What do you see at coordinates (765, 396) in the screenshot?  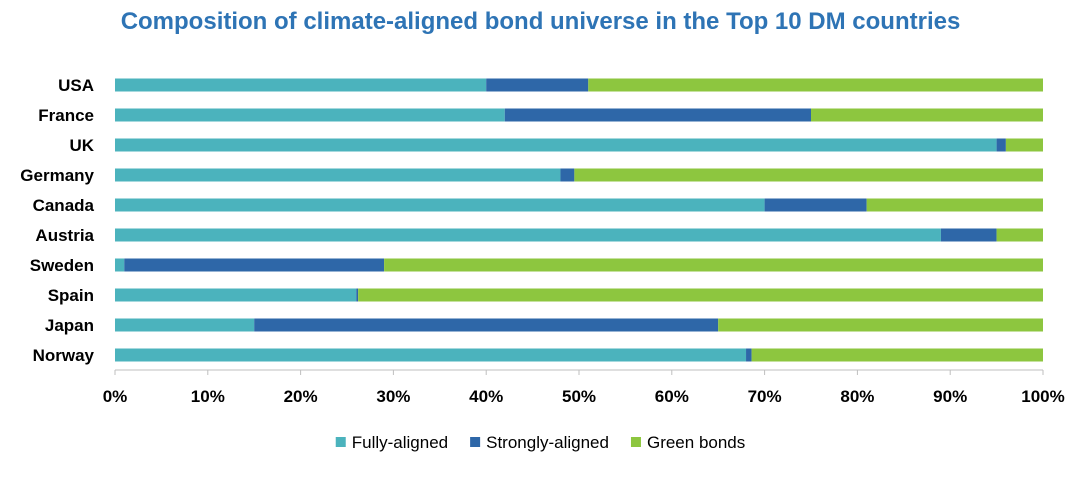 I see `x-tick-label: 70%` at bounding box center [765, 396].